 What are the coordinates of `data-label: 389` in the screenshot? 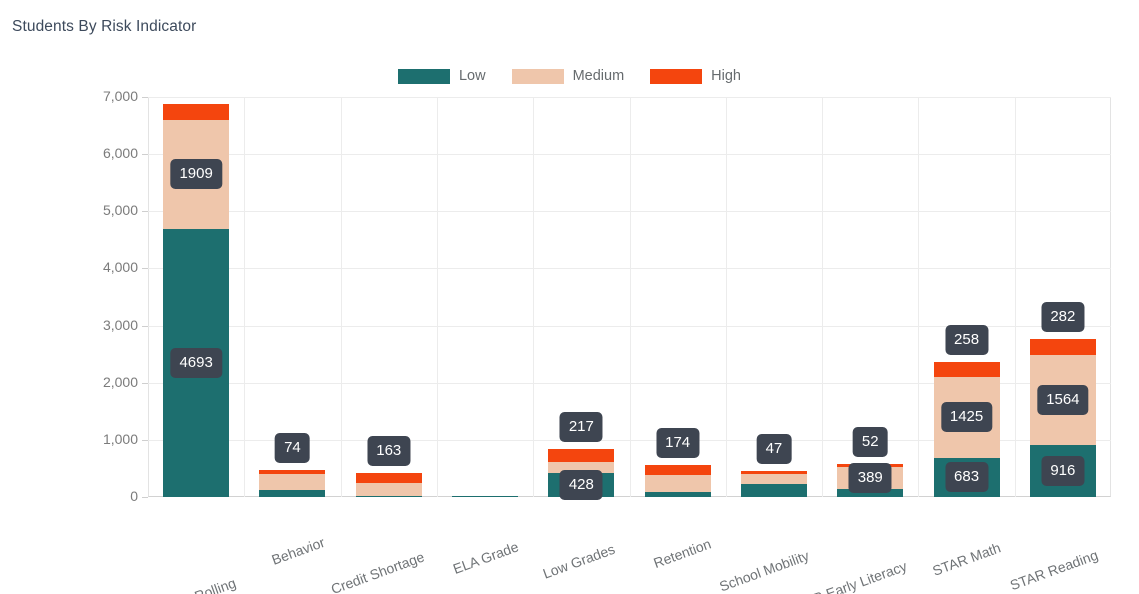 It's located at (870, 477).